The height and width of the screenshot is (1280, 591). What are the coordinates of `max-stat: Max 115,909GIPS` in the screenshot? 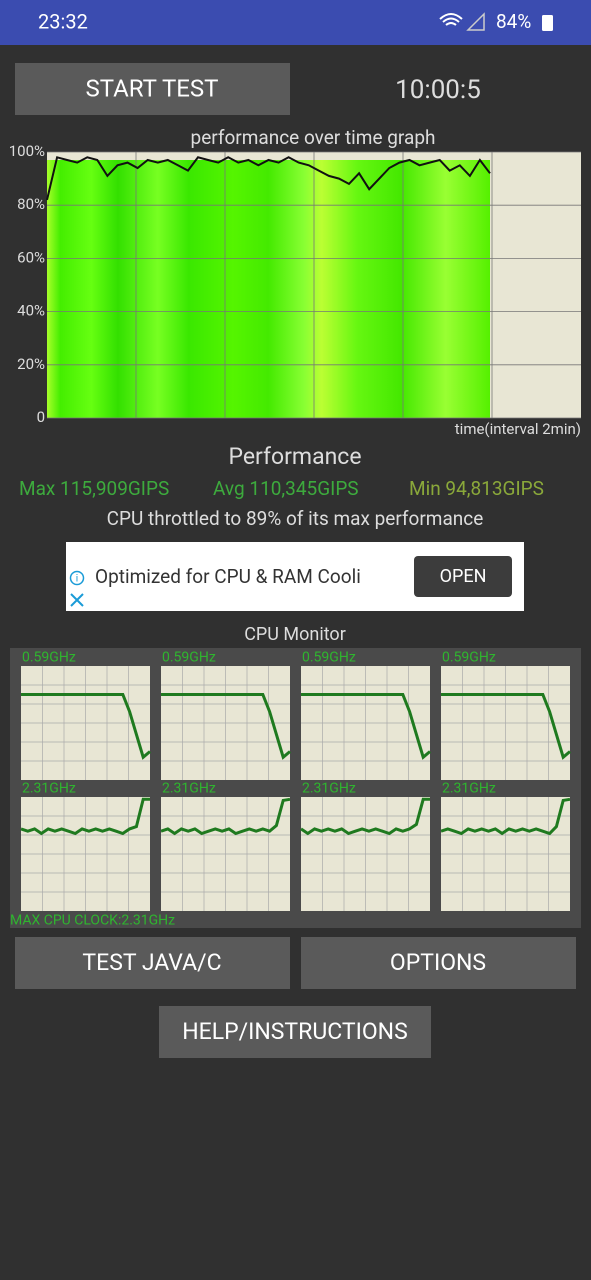 It's located at (94, 488).